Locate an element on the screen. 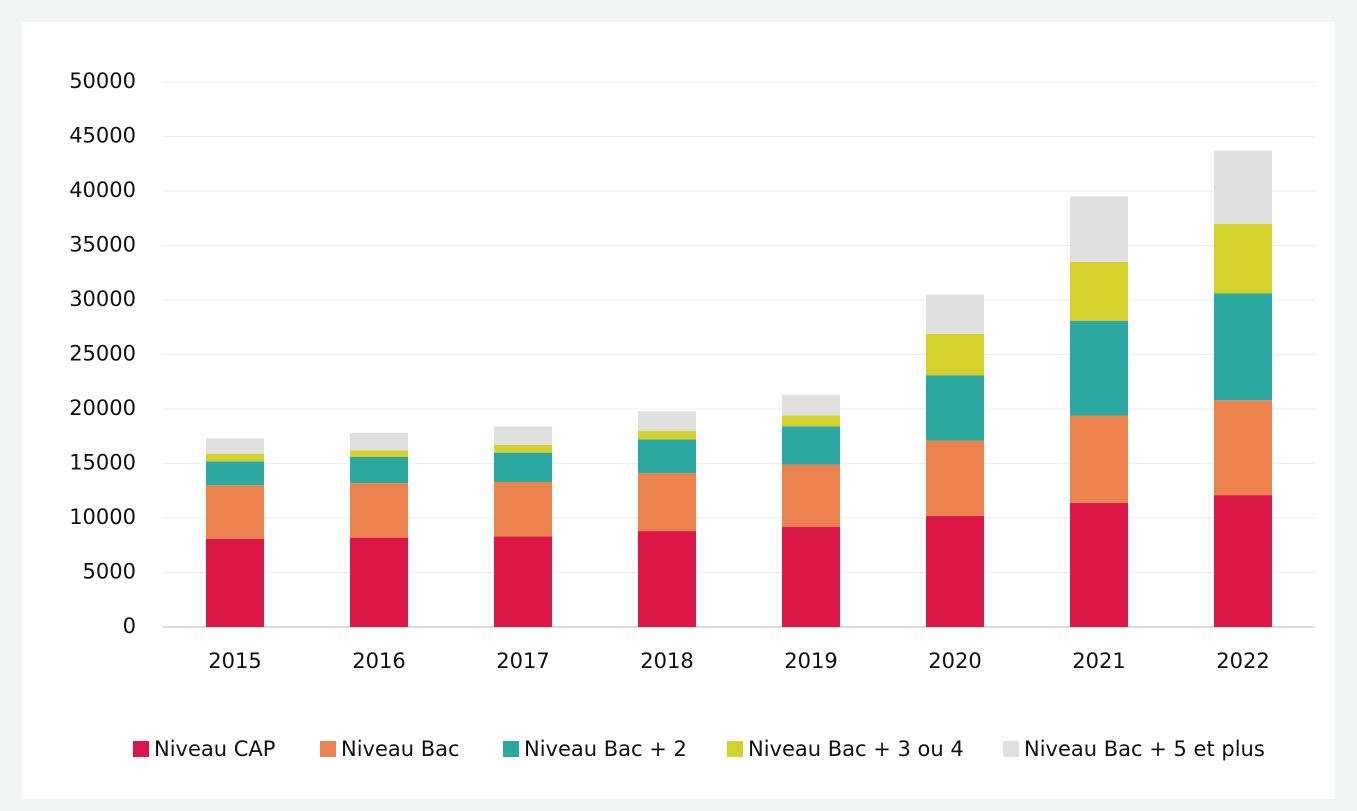 Image resolution: width=1357 pixels, height=811 pixels. x-tick-label: 2018 is located at coordinates (666, 661).